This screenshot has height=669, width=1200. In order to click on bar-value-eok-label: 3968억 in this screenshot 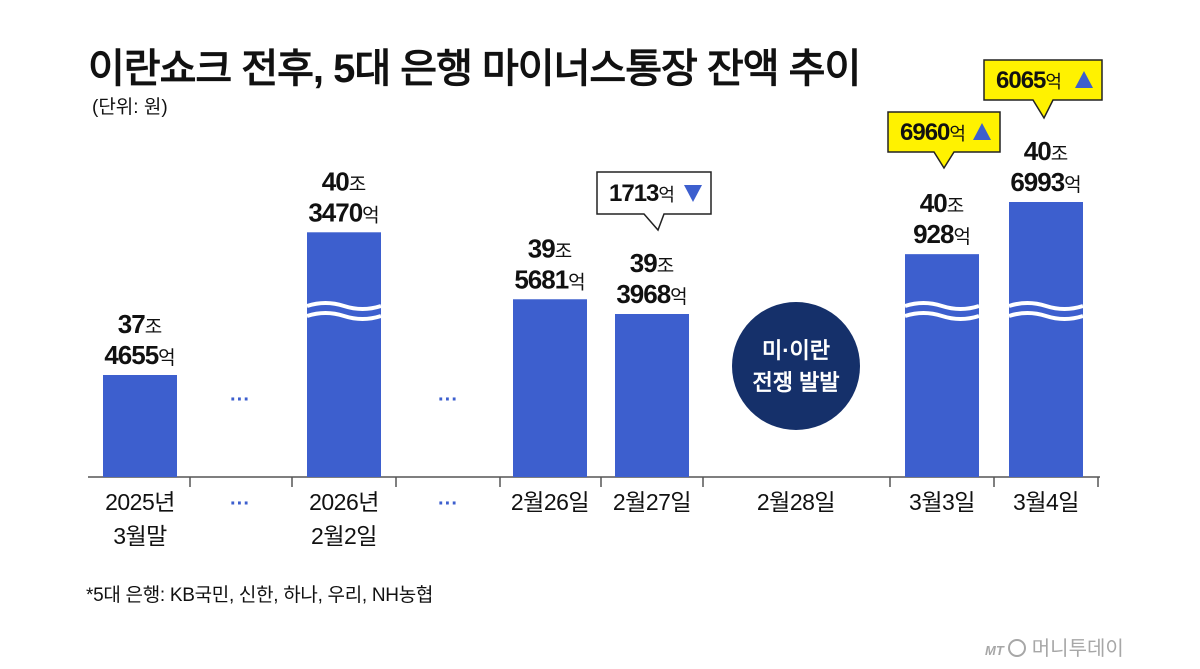, I will do `click(651, 294)`.